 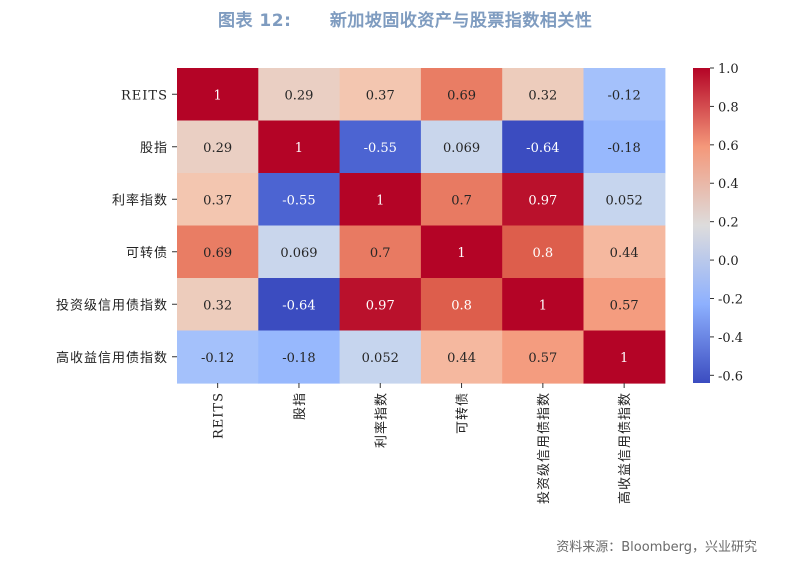 I want to click on row-label: REITS, so click(x=144, y=95).